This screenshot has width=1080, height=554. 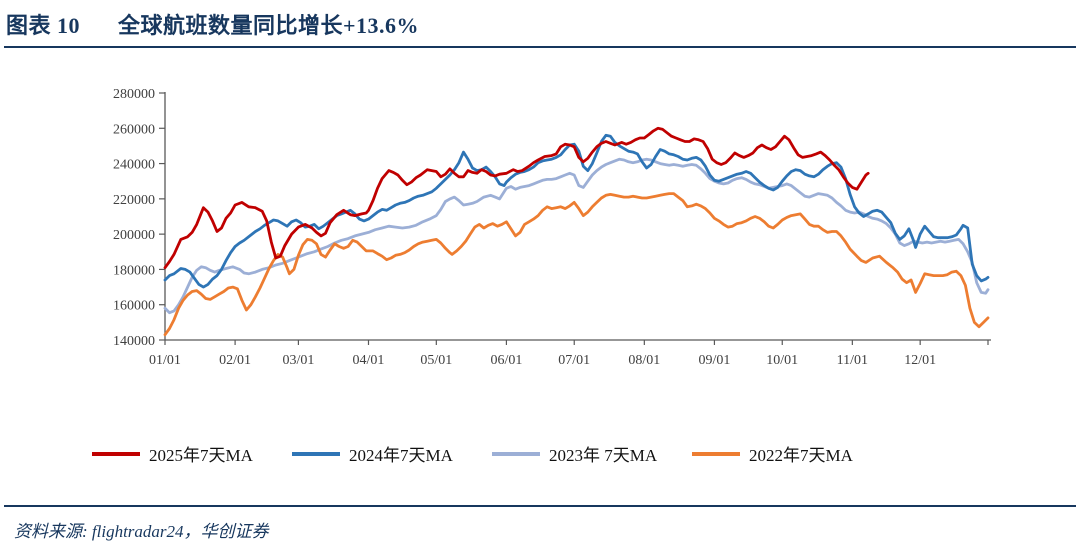 I want to click on figure-label: 图表 10, so click(x=43, y=25).